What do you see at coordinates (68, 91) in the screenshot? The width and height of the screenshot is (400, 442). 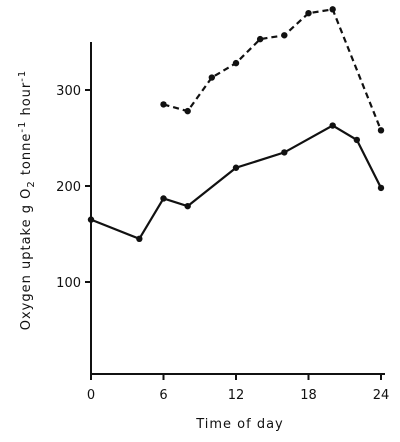 I see `y-tick-label-2: 300` at bounding box center [68, 91].